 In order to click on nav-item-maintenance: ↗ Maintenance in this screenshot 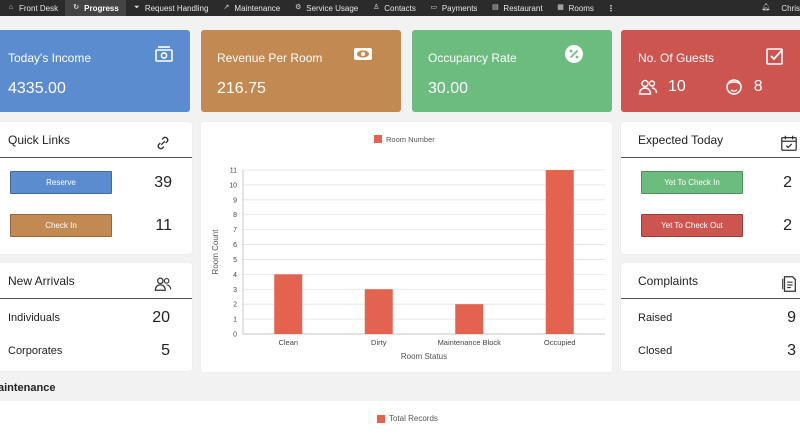, I will do `click(251, 8)`.